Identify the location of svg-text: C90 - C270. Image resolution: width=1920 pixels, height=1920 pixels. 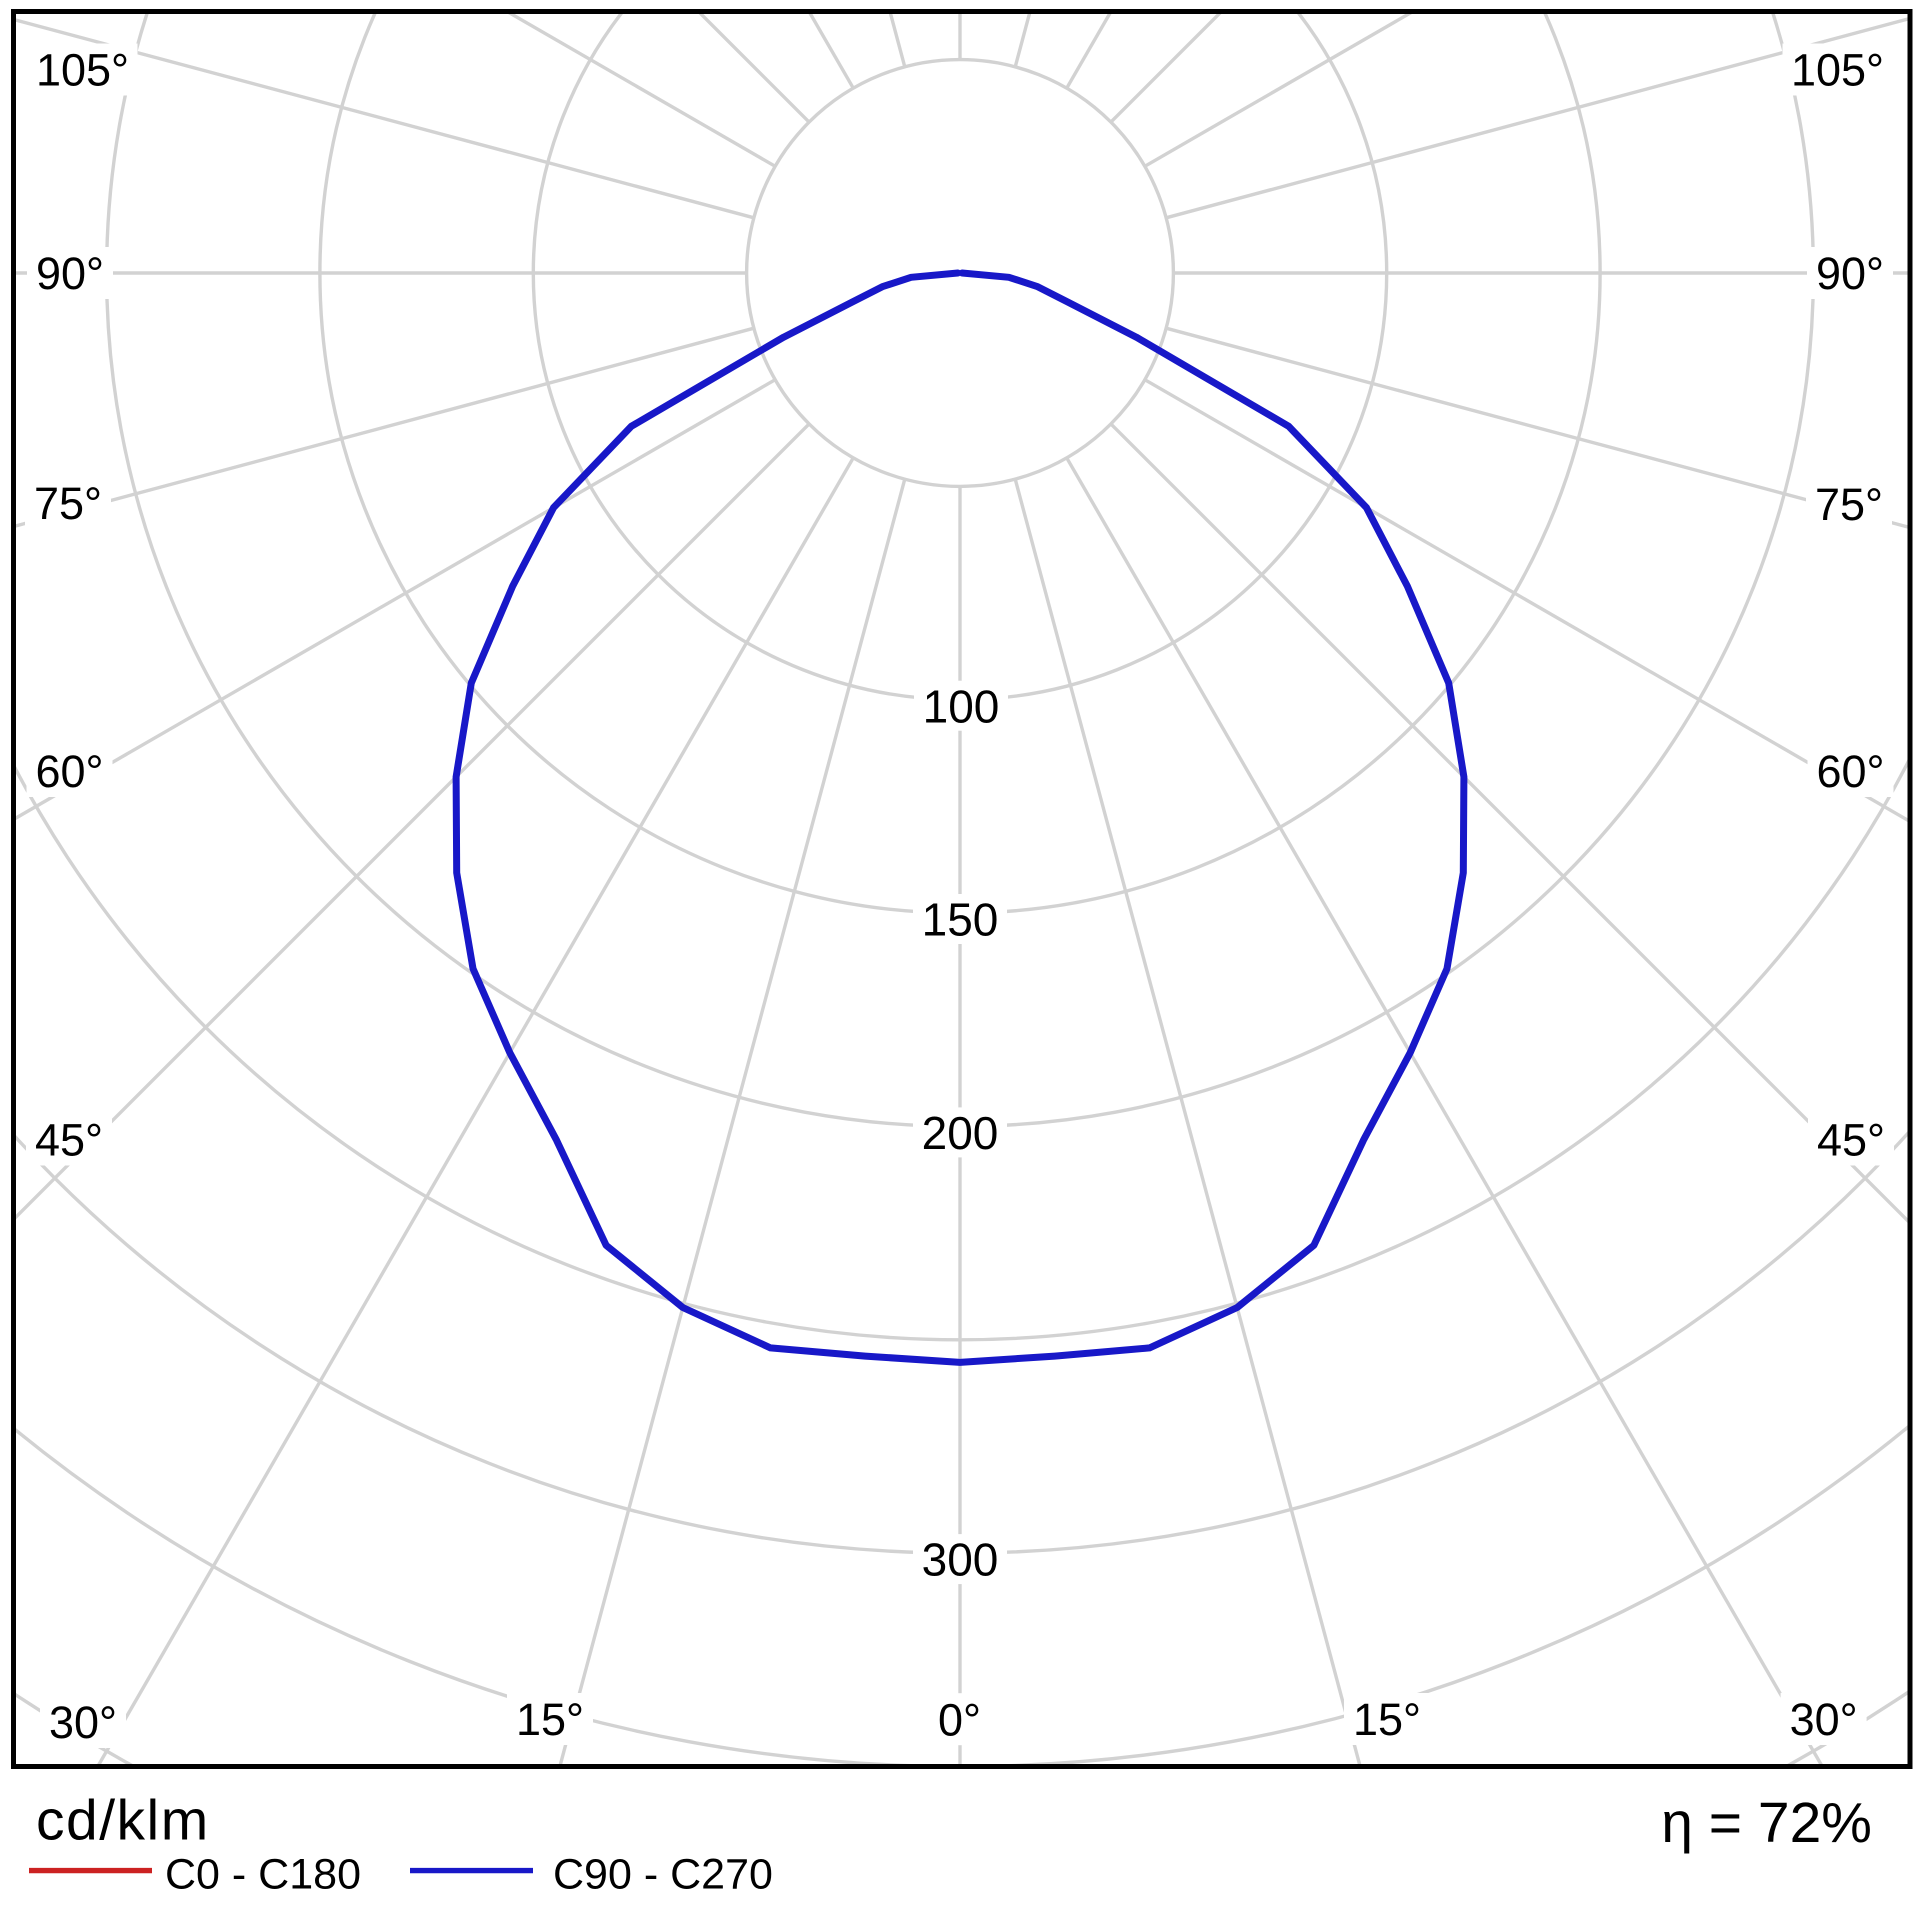
(663, 1875).